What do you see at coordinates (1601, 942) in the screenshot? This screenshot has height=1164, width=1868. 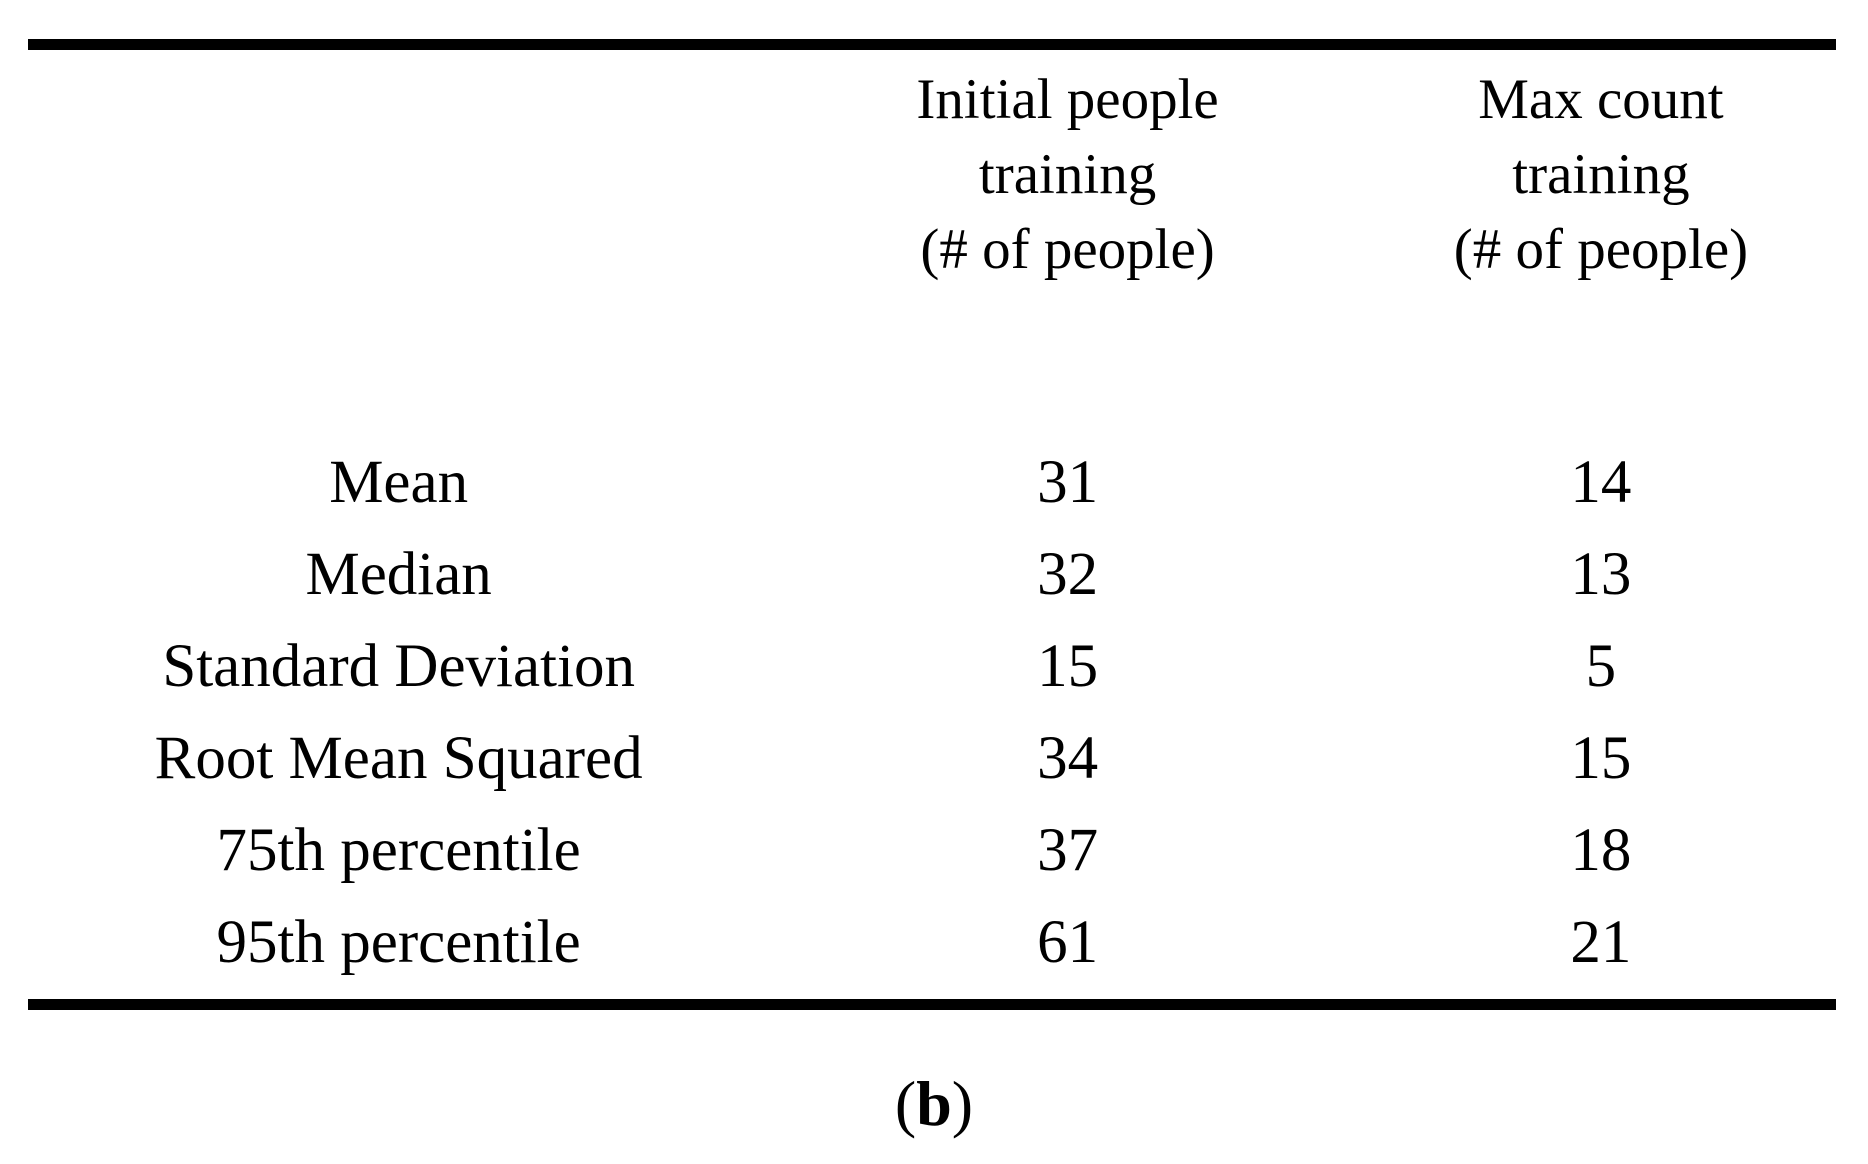 I see `cell-95th-percentile-max: 21` at bounding box center [1601, 942].